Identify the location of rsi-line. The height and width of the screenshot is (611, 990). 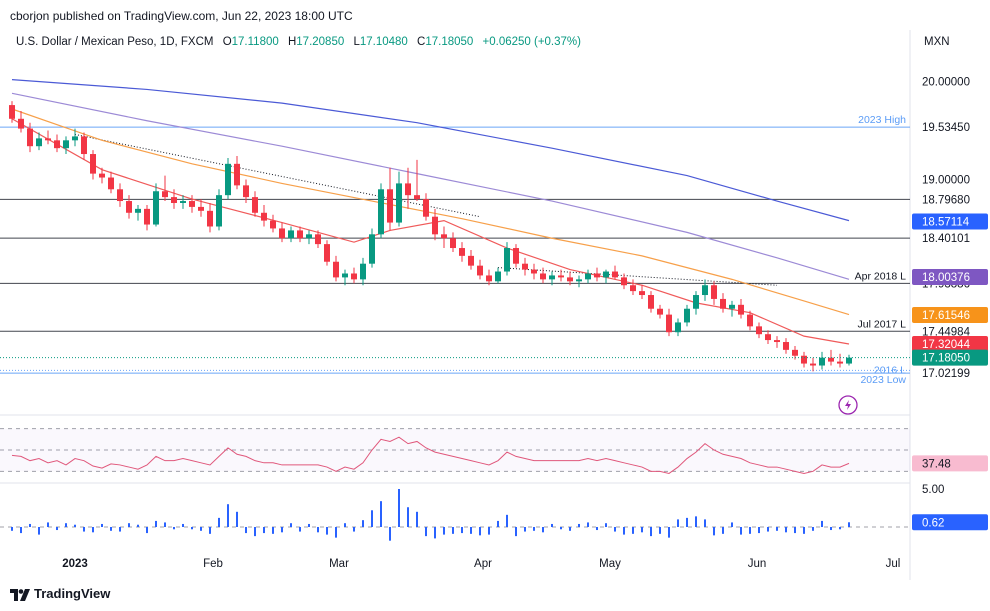
(430, 455).